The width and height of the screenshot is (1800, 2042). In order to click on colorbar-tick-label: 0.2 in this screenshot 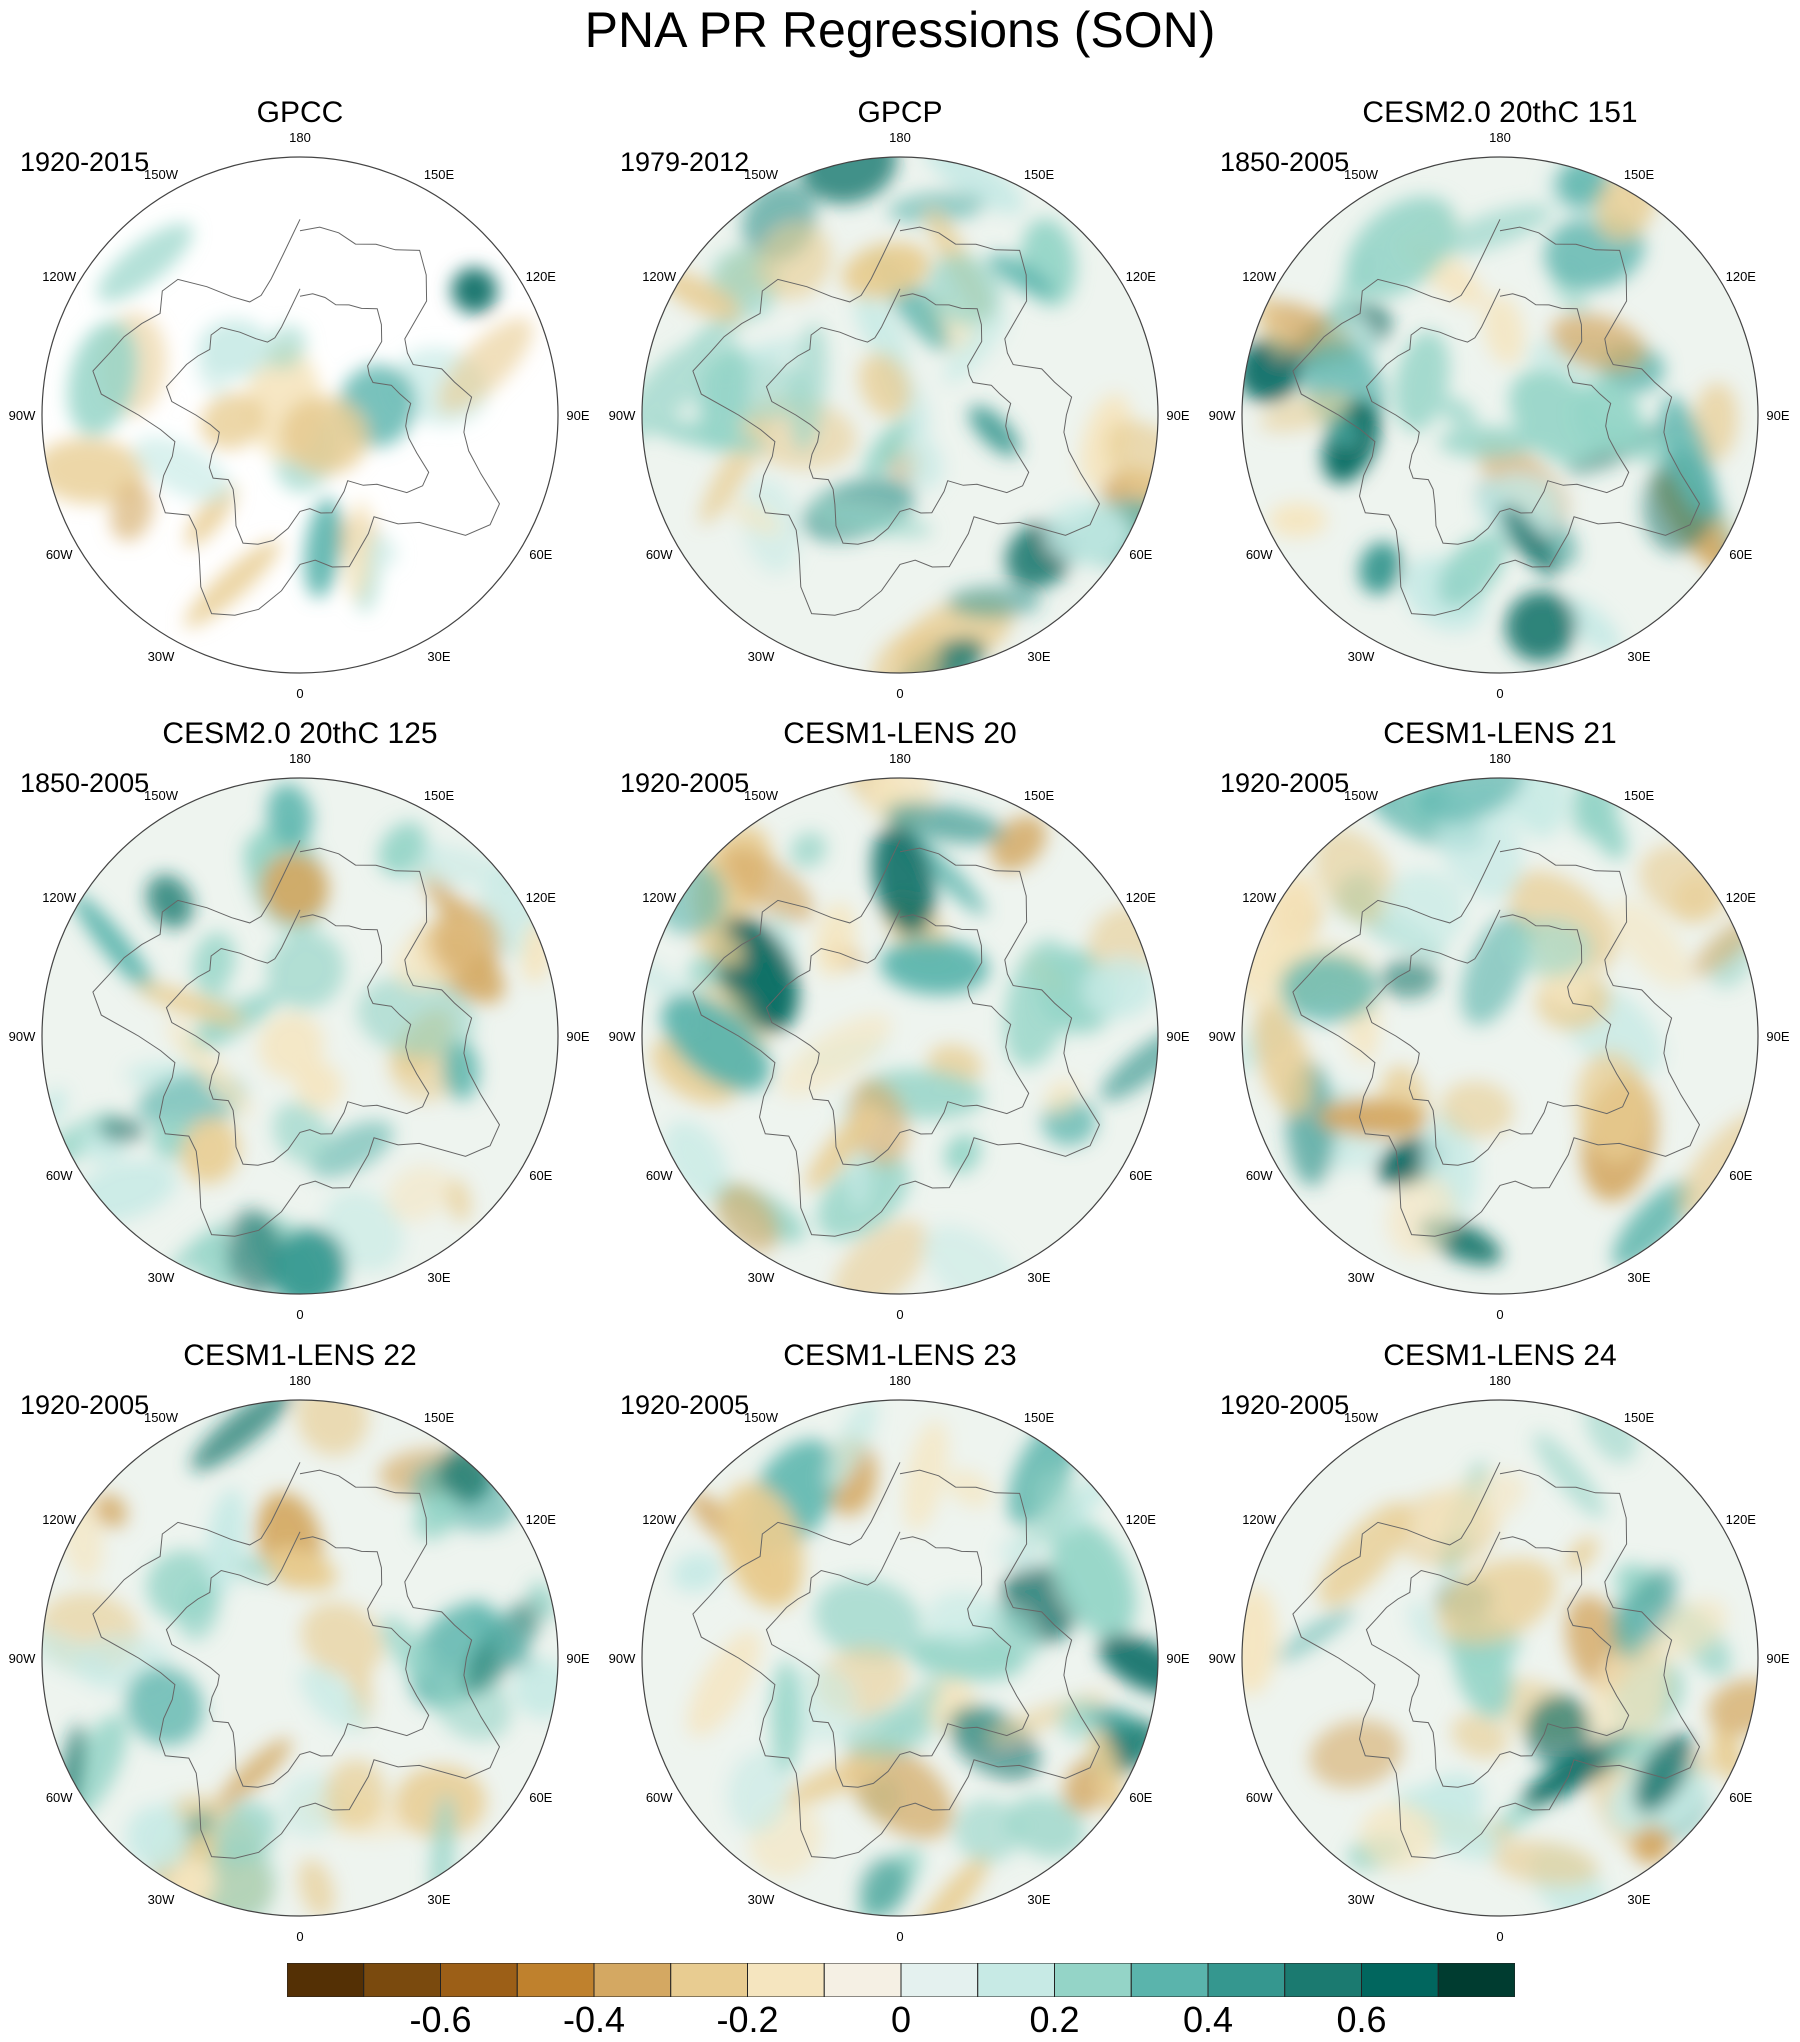, I will do `click(1054, 2019)`.